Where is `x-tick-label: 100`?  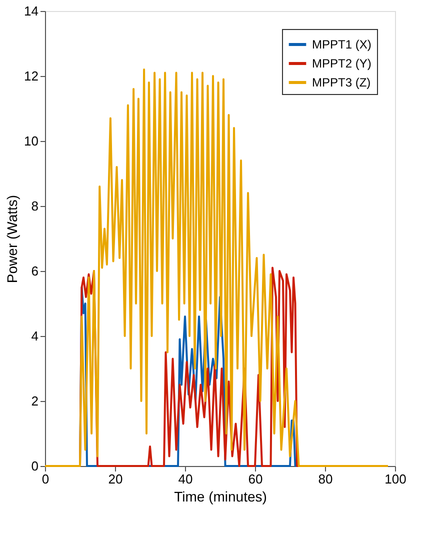
x-tick-label: 100 is located at coordinates (395, 479).